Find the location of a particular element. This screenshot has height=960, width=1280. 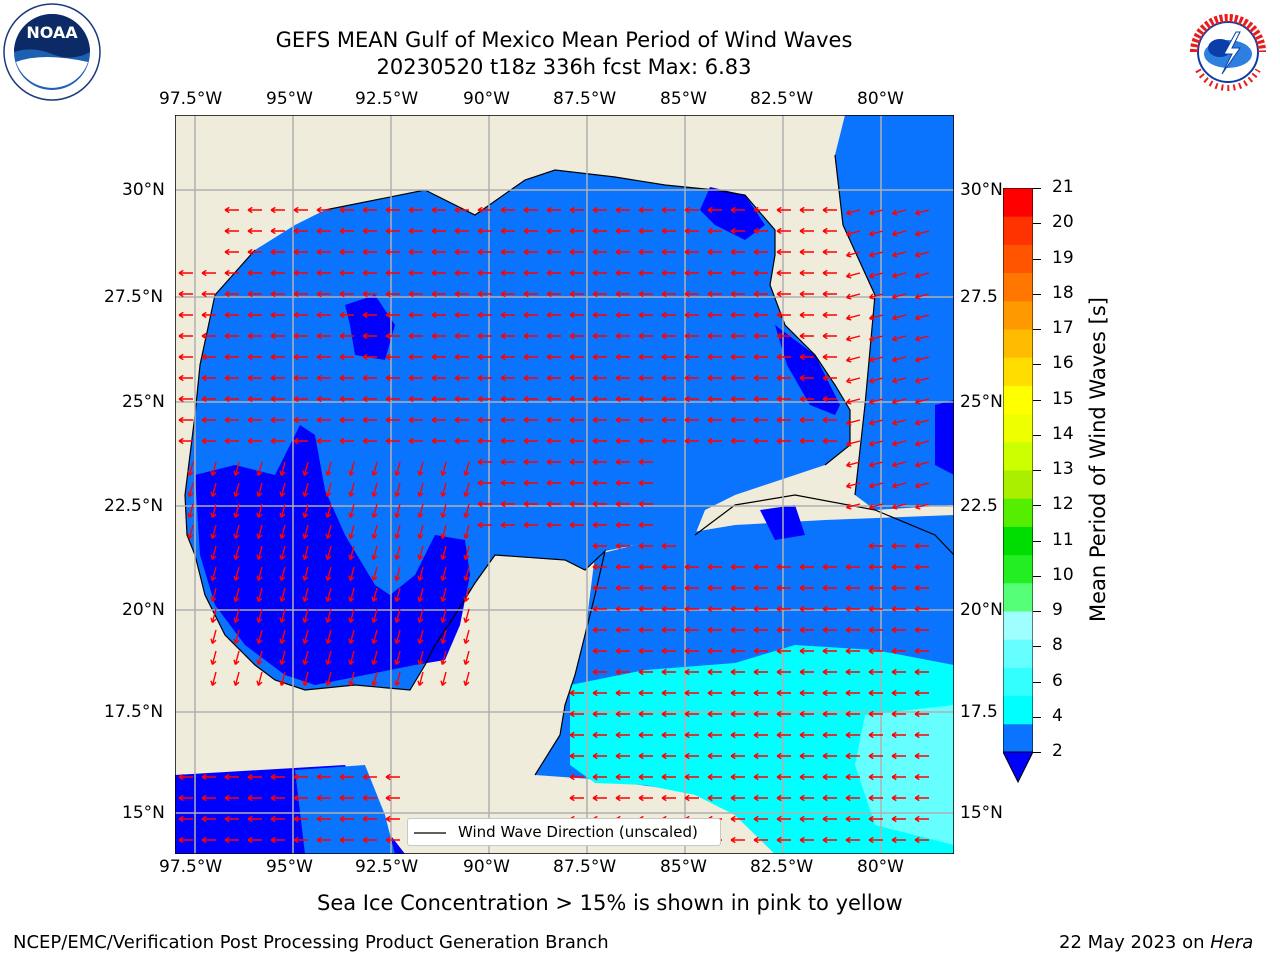

lon-label-top-5: 87.5°W is located at coordinates (585, 99).